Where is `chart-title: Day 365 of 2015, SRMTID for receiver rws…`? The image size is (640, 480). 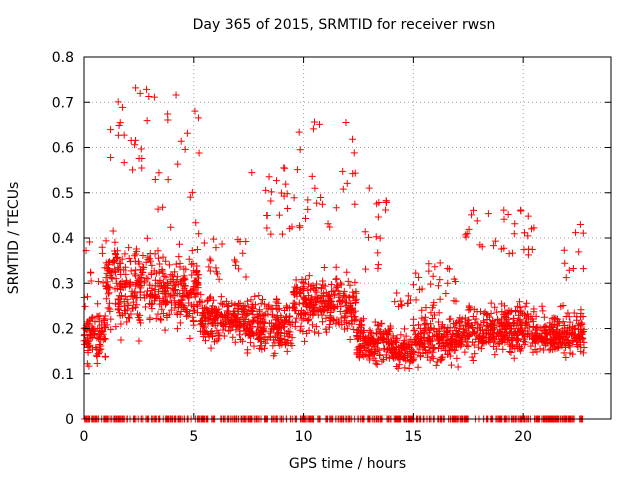
chart-title: Day 365 of 2015, SRMTID for receiver rws… is located at coordinates (344, 25).